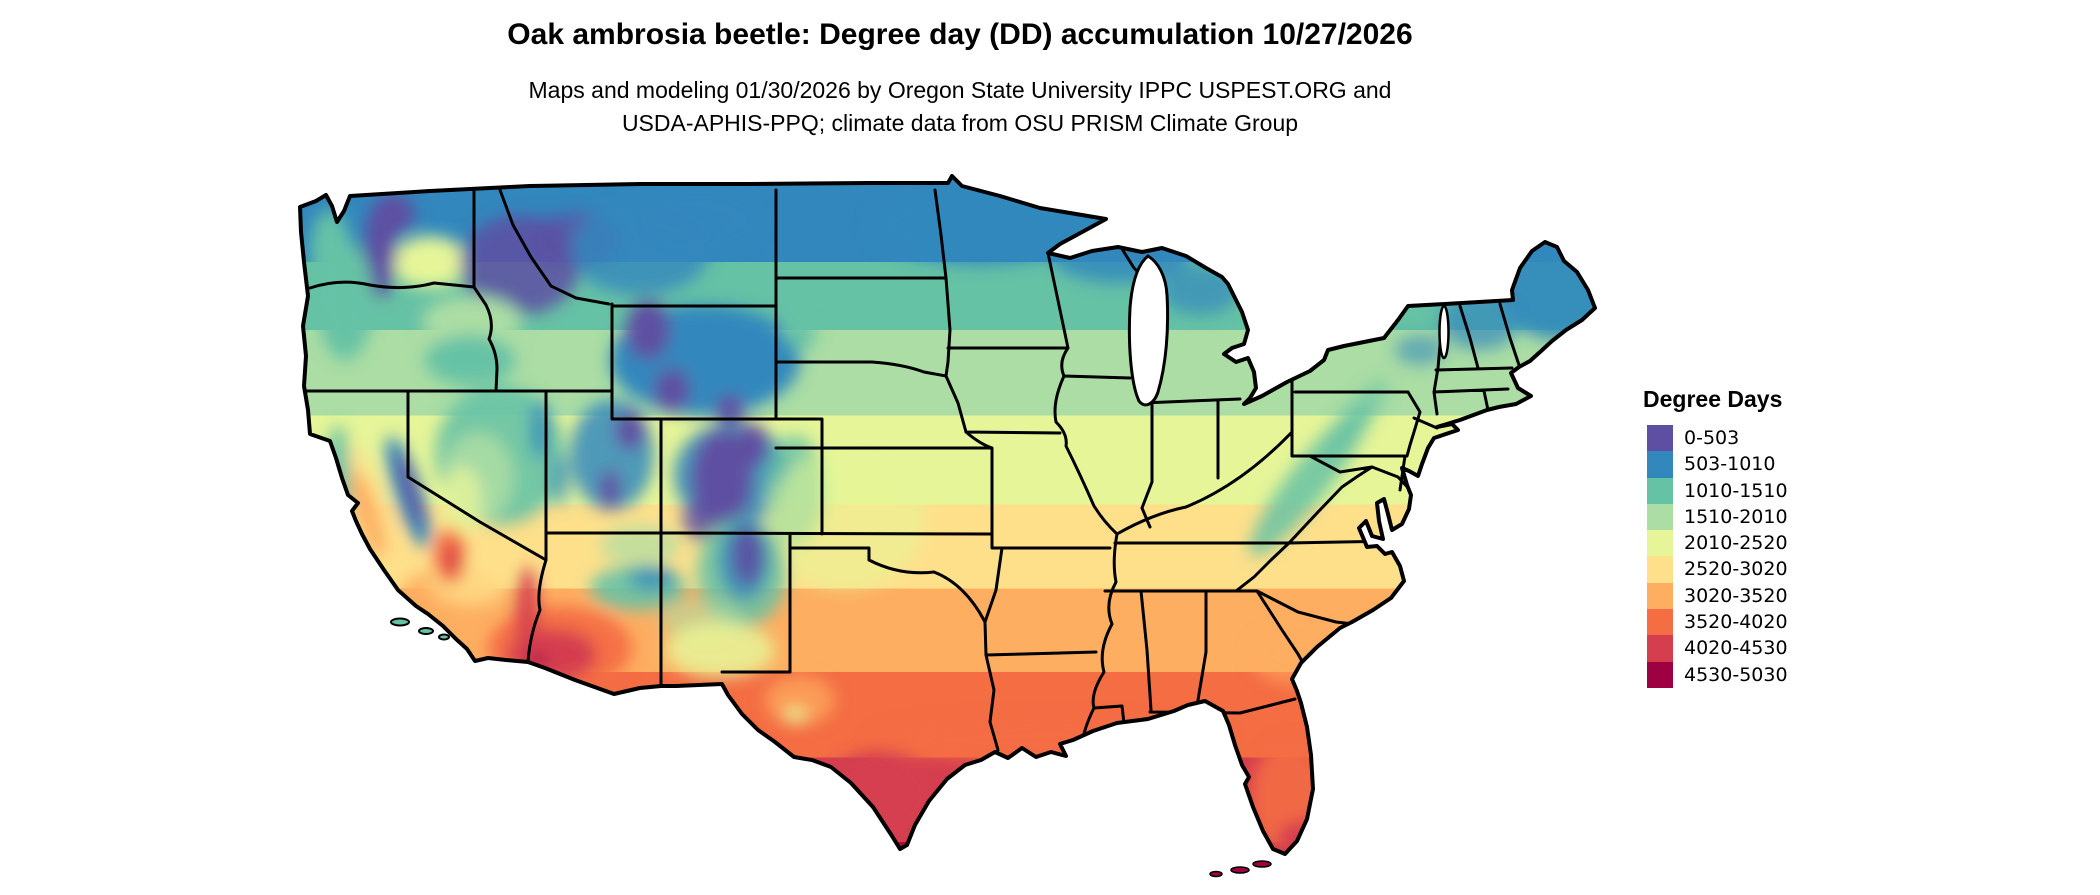 The height and width of the screenshot is (895, 2100). I want to click on channel-islands, so click(420, 629).